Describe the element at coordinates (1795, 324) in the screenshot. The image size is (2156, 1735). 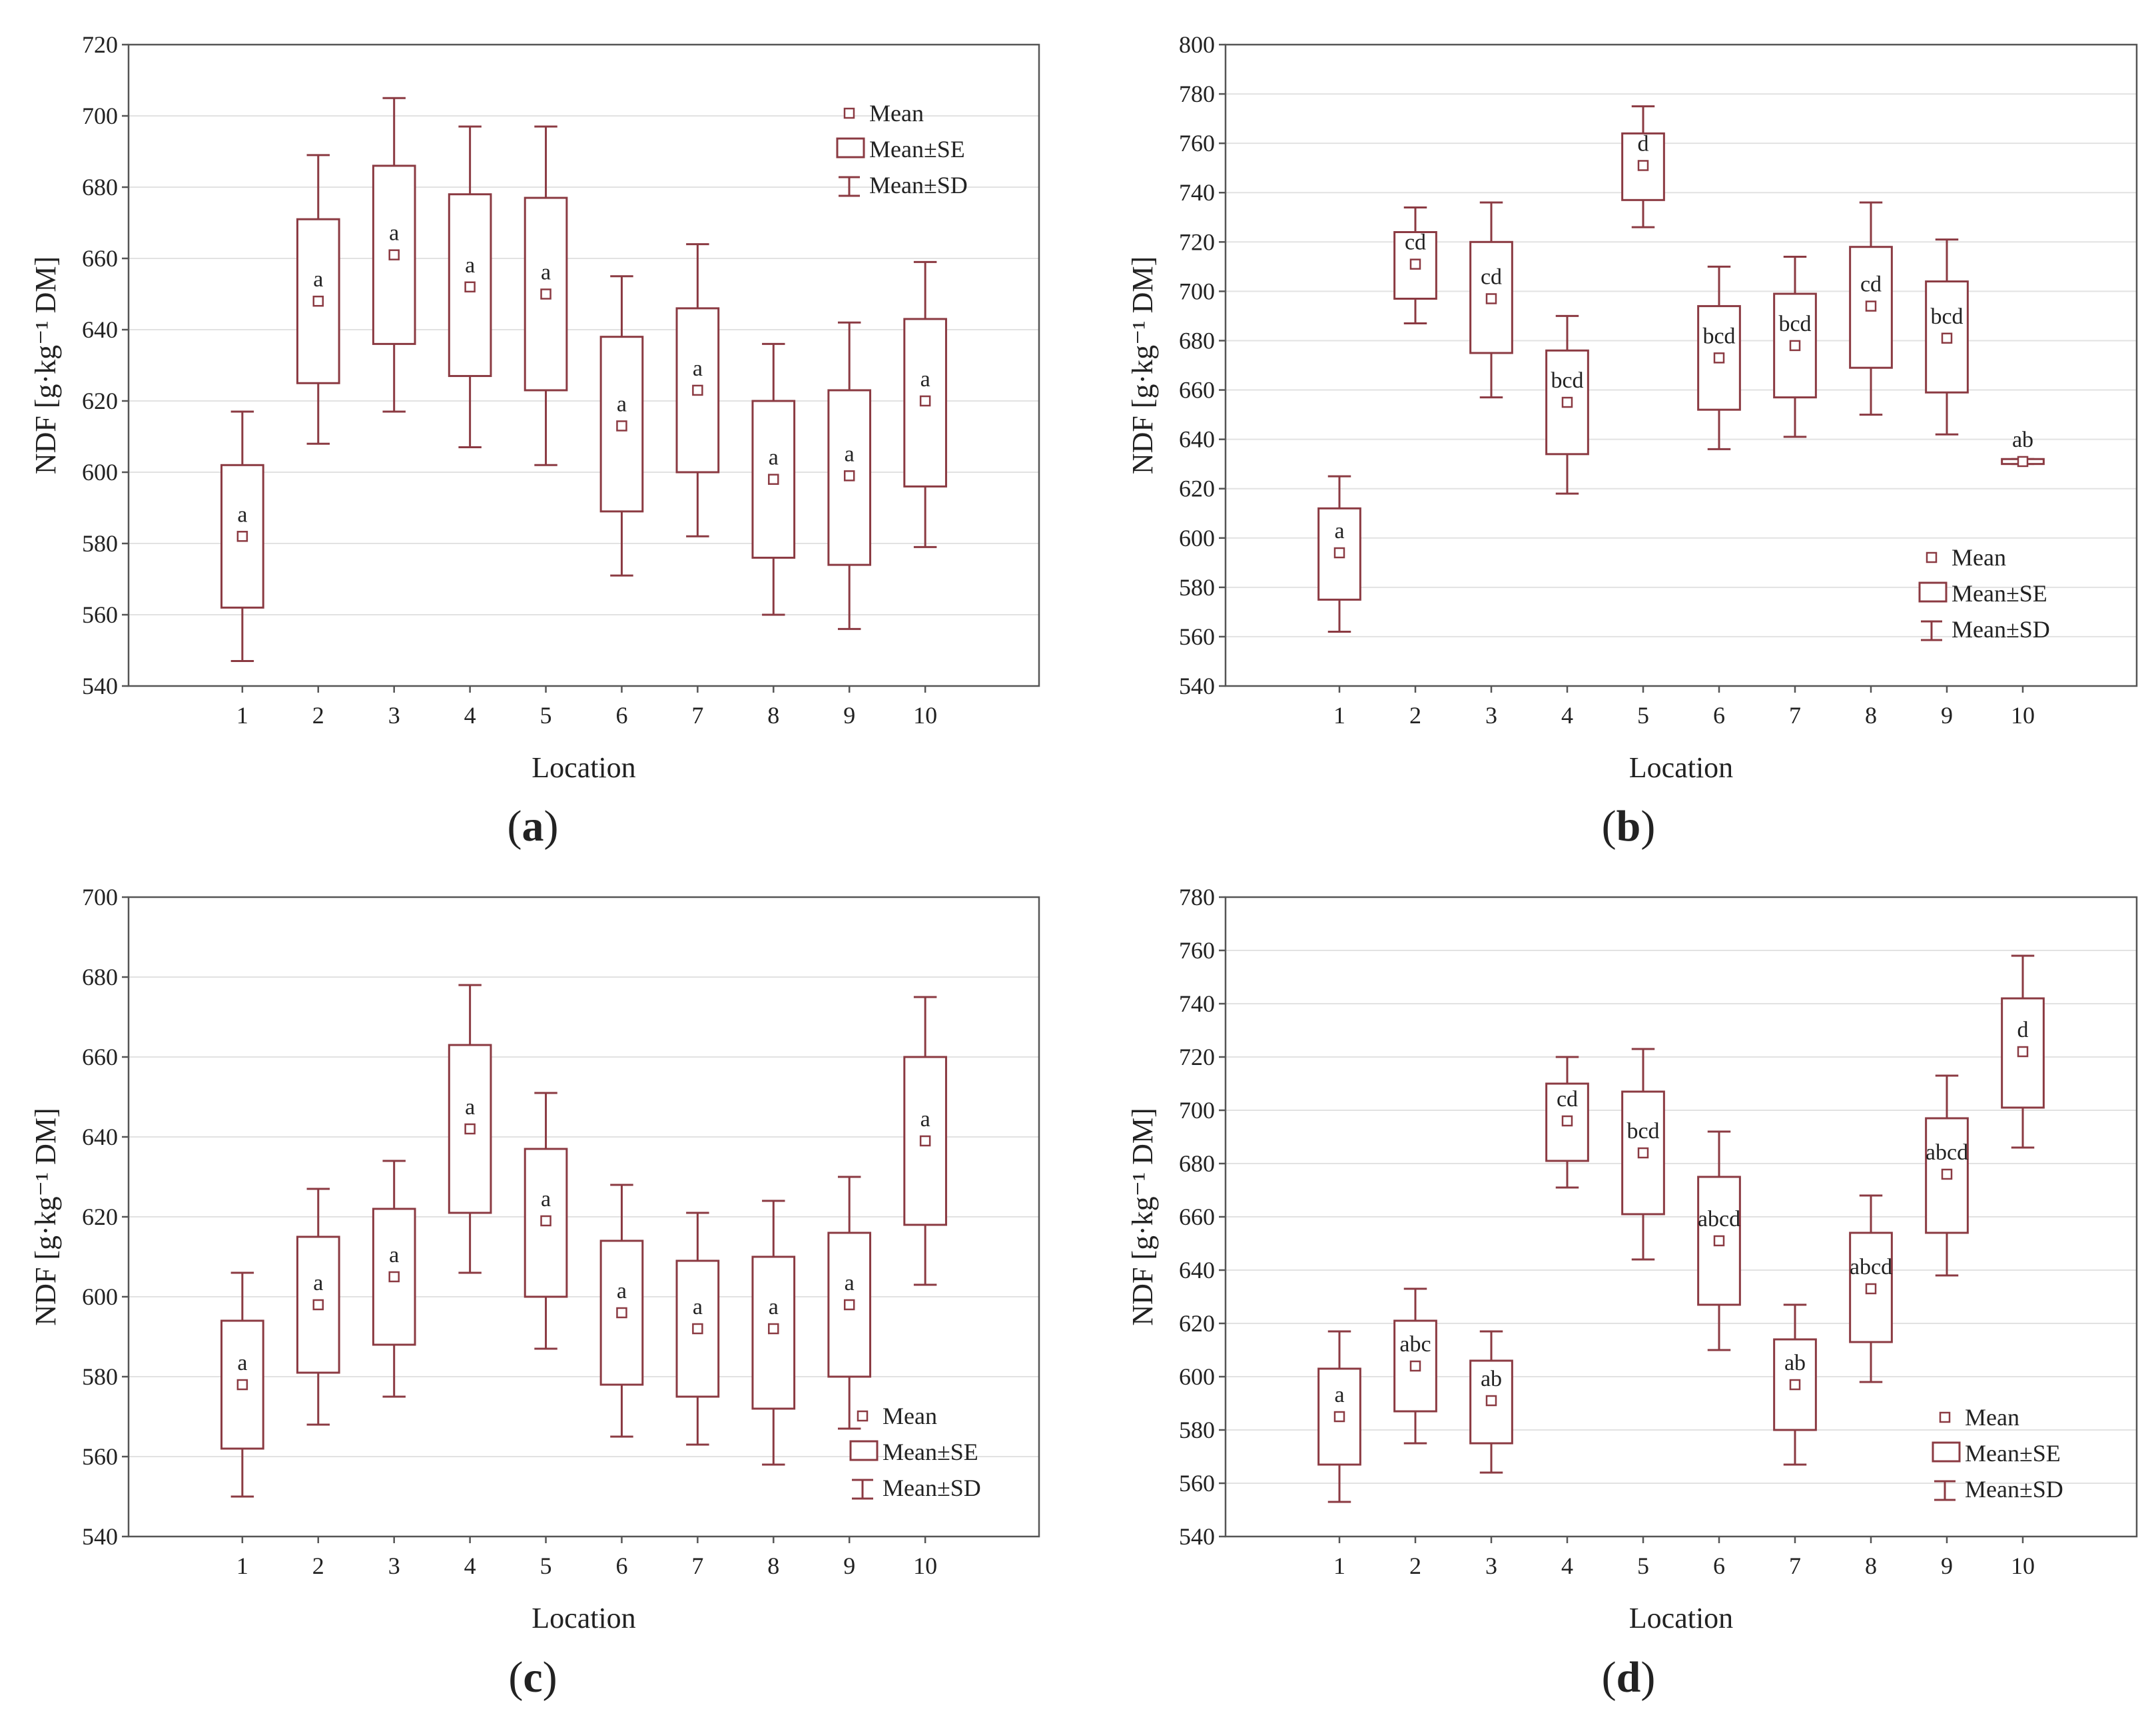
I see `significance-label-location-7: bcd` at that location.